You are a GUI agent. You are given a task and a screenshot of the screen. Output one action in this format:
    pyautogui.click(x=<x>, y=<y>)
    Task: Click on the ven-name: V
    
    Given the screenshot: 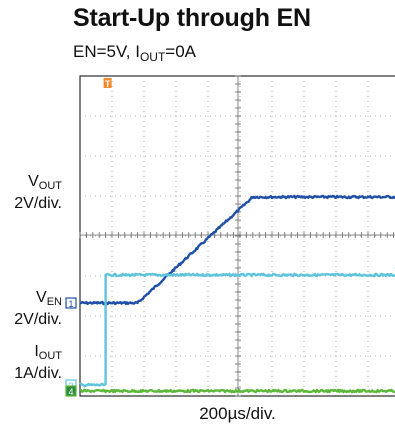 What is the action you would take?
    pyautogui.click(x=41, y=297)
    